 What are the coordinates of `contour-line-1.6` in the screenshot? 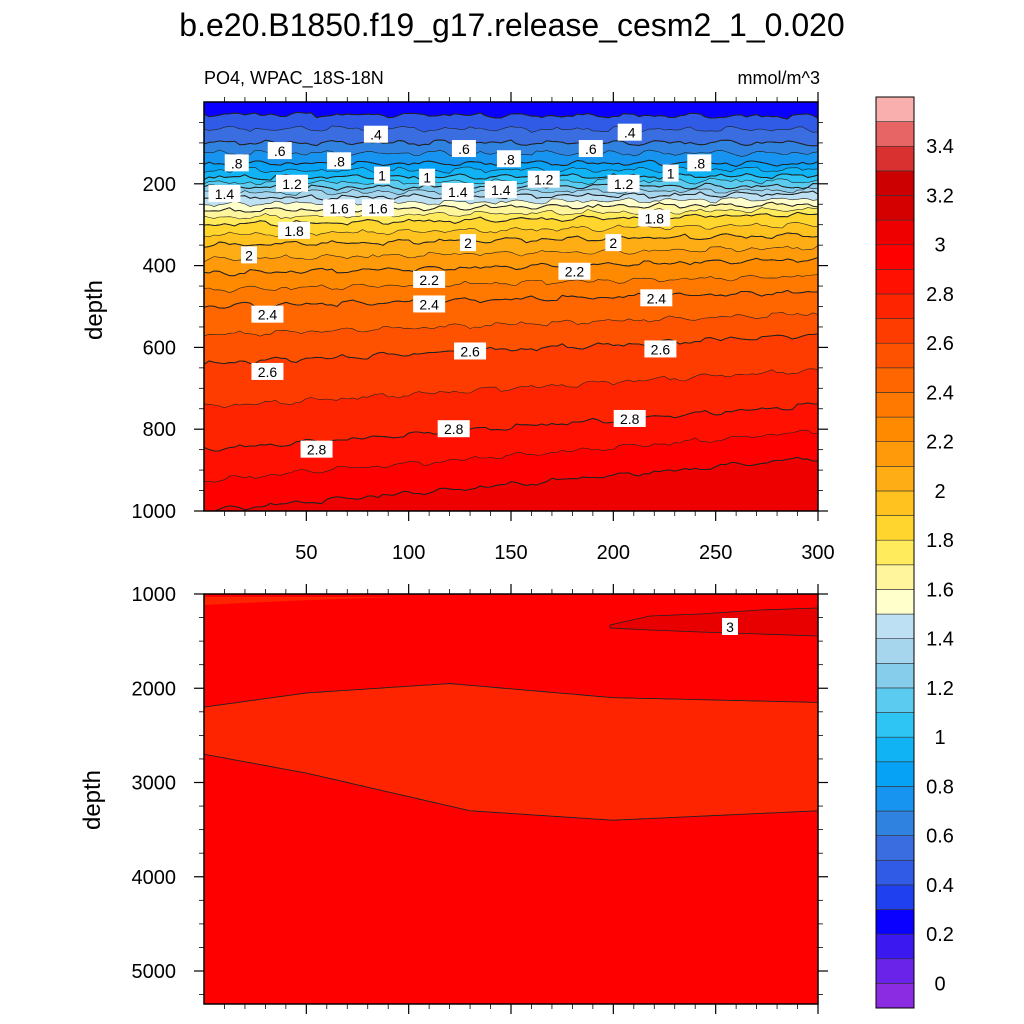 It's located at (511, 207).